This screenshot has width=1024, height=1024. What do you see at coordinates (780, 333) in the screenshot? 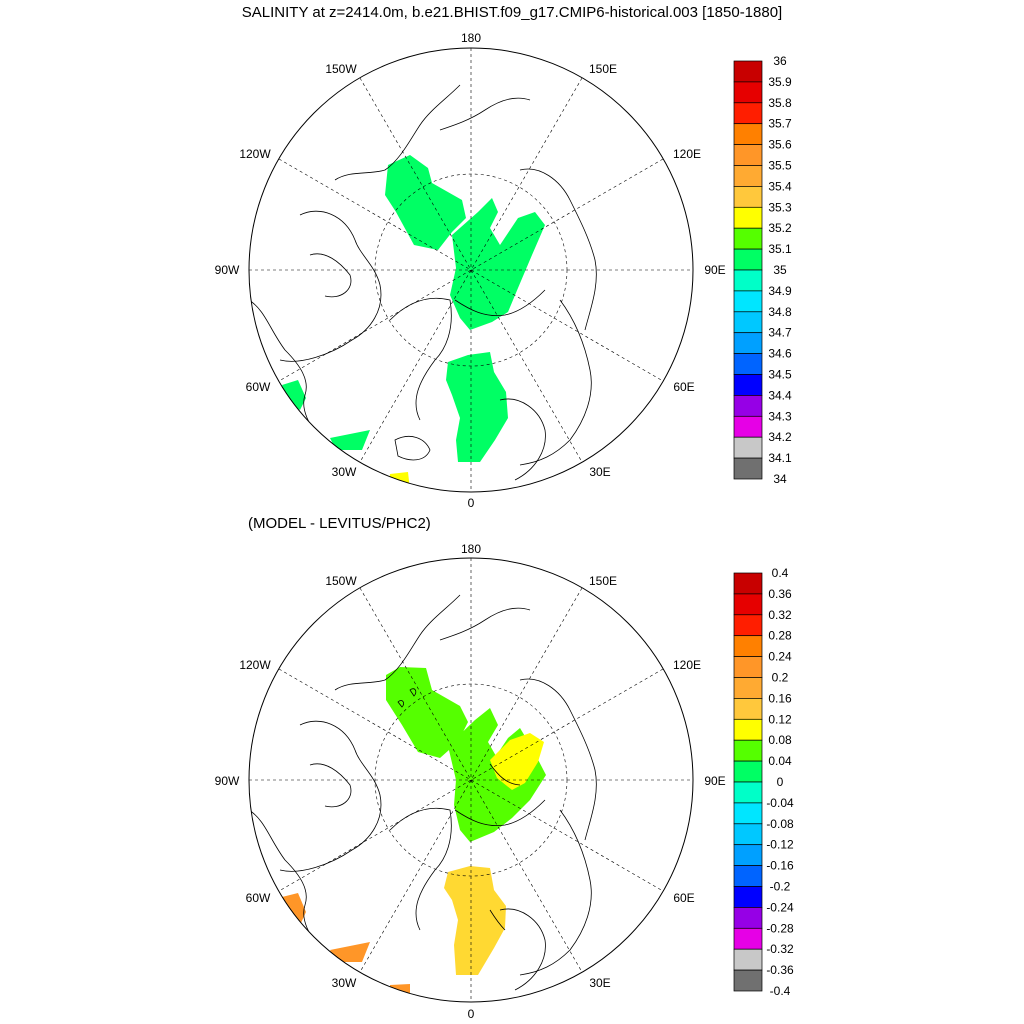
I see `colorbar-tick-label: 34.7` at bounding box center [780, 333].